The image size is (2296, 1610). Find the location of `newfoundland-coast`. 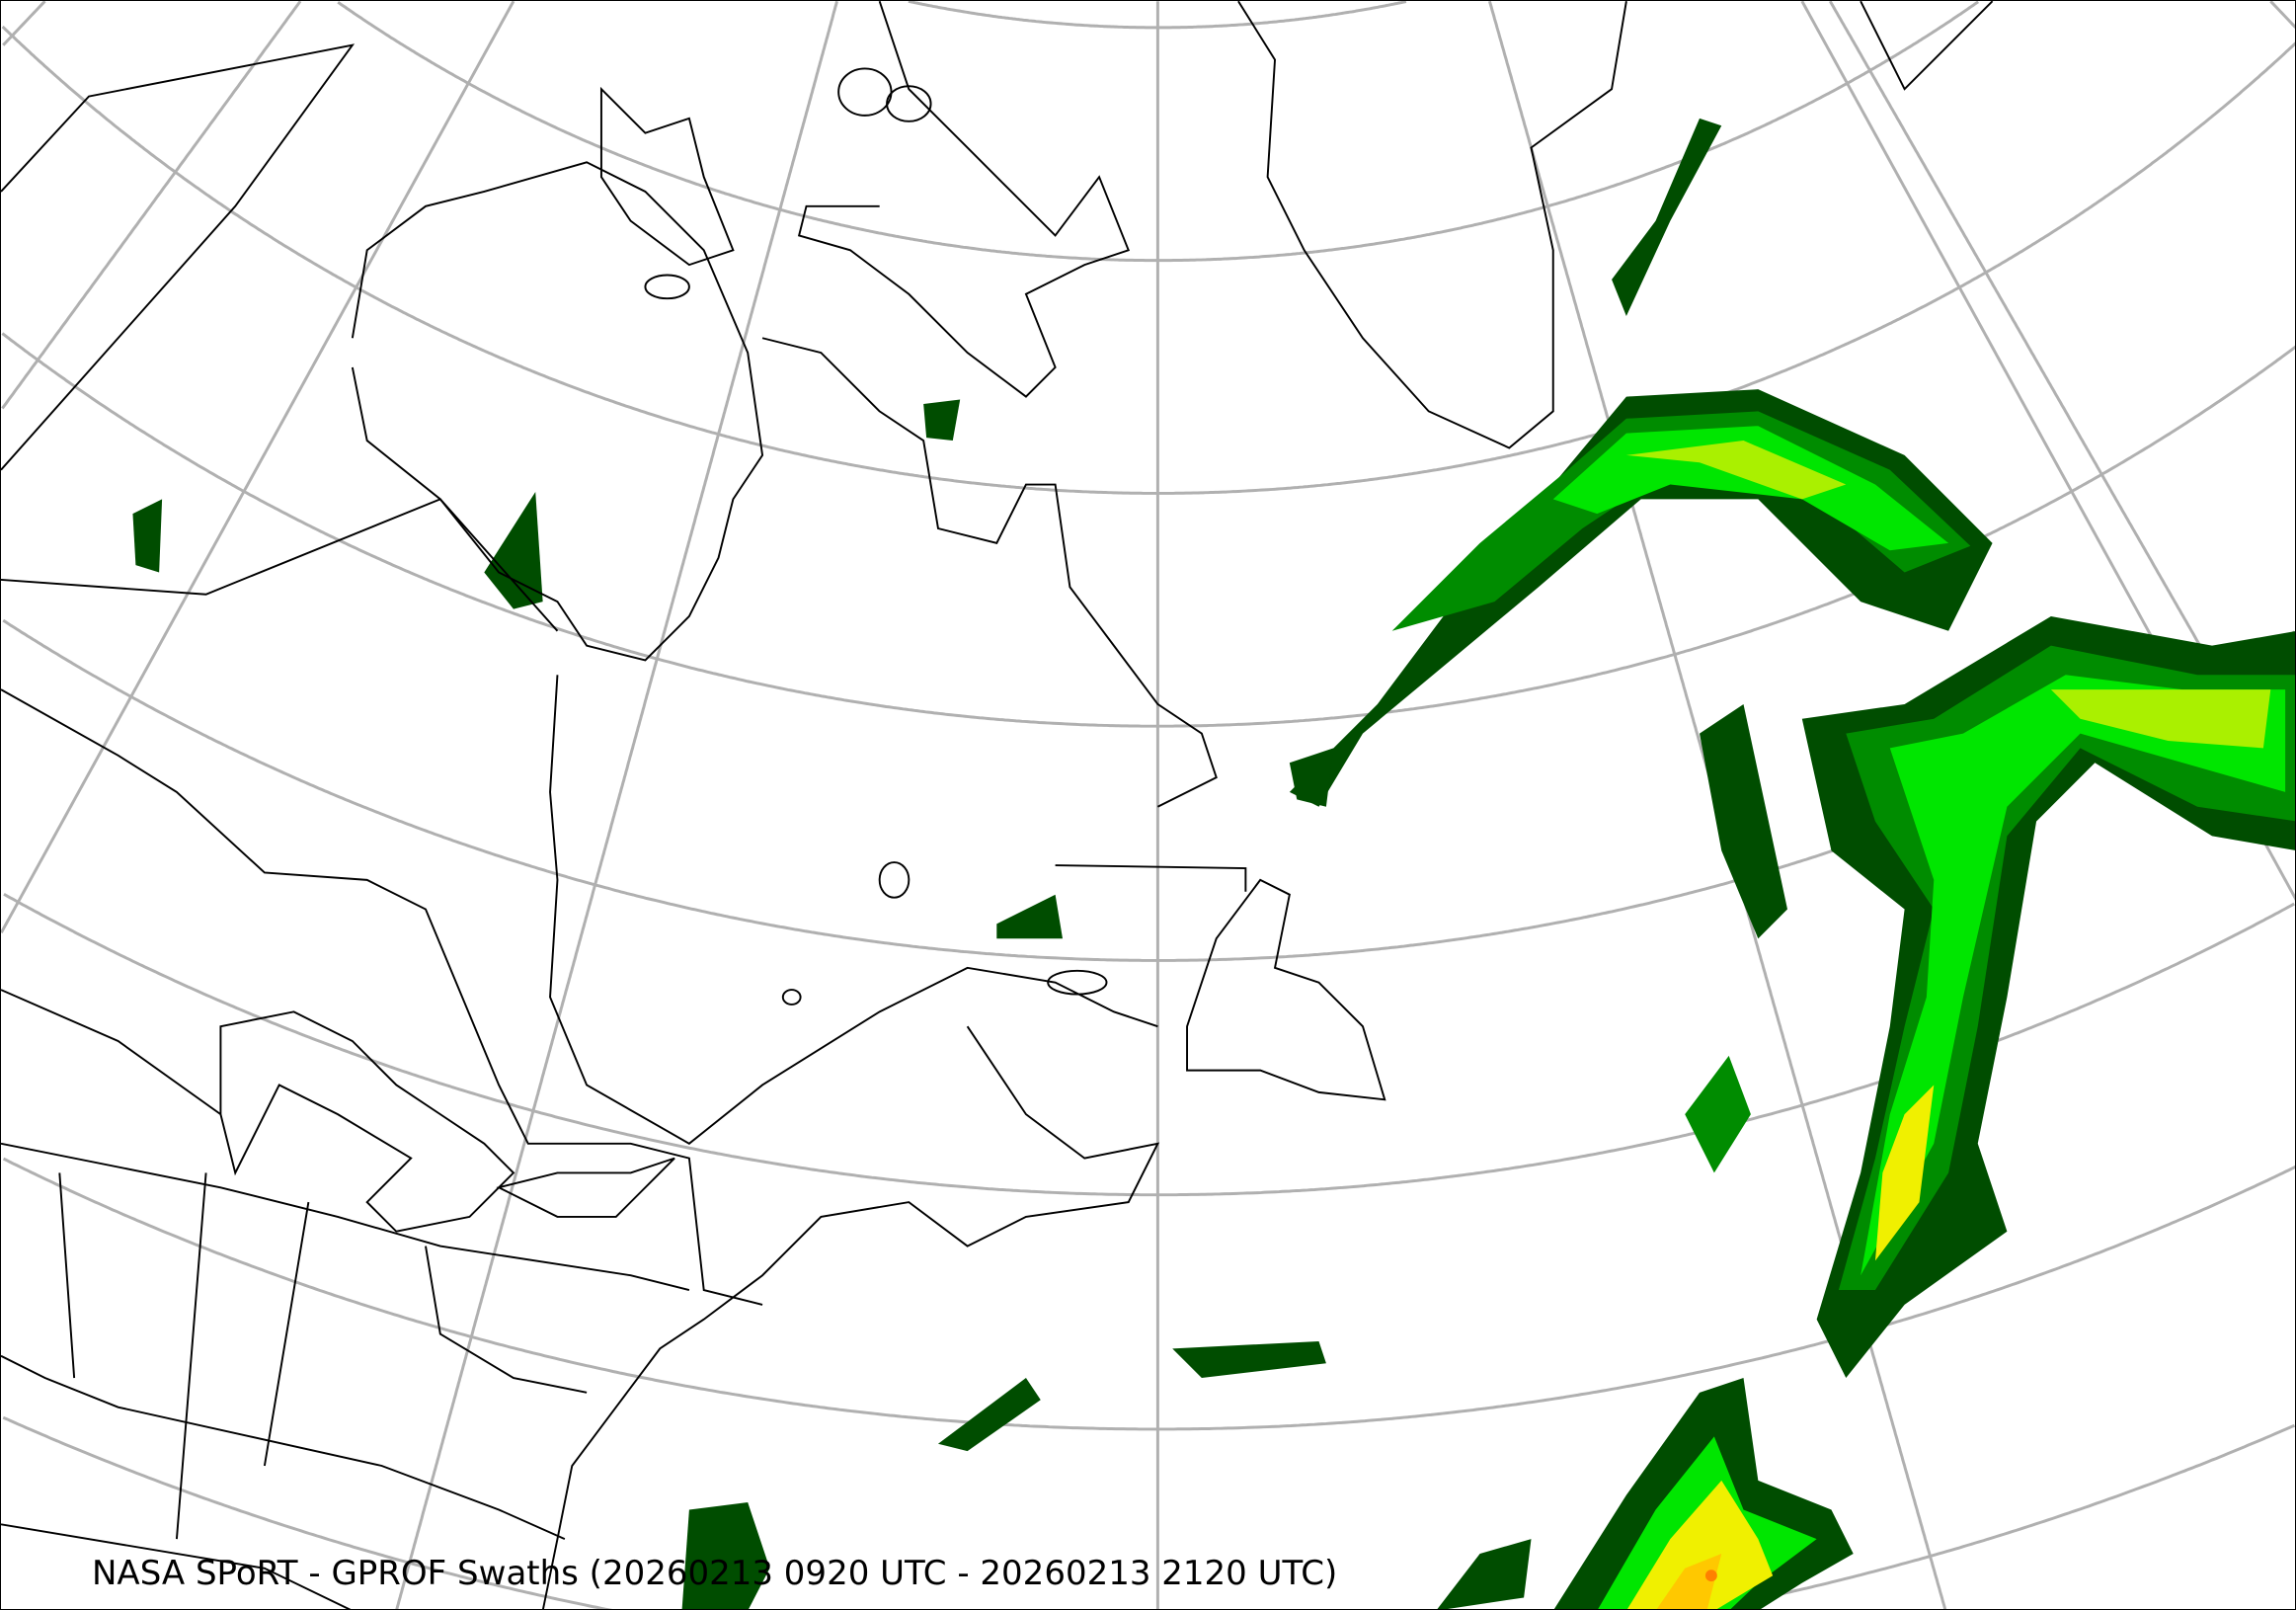

newfoundland-coast is located at coordinates (1286, 989).